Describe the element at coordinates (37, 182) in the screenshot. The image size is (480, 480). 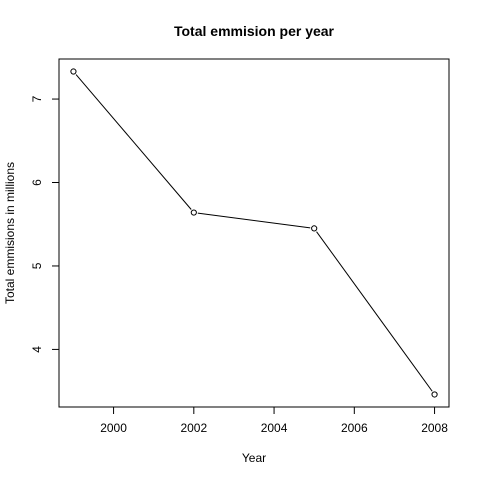
I see `y-tick-label: 6` at that location.